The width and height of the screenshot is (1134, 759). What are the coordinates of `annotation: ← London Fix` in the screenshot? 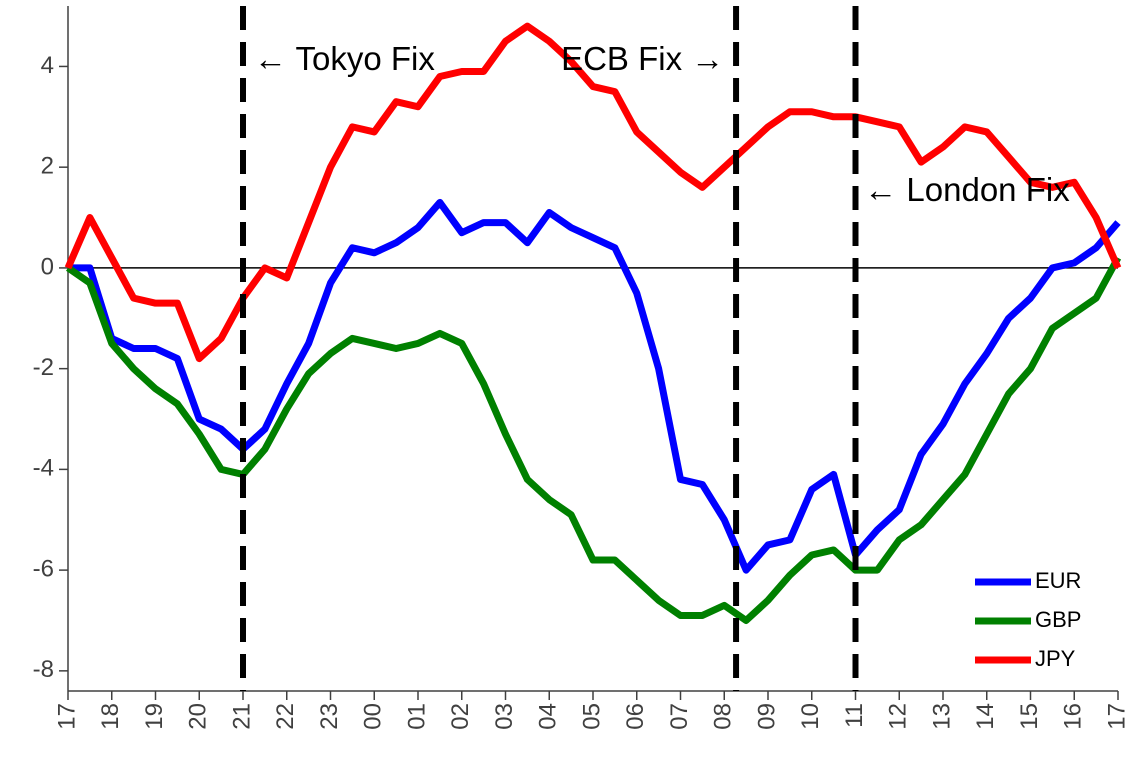 It's located at (967, 189).